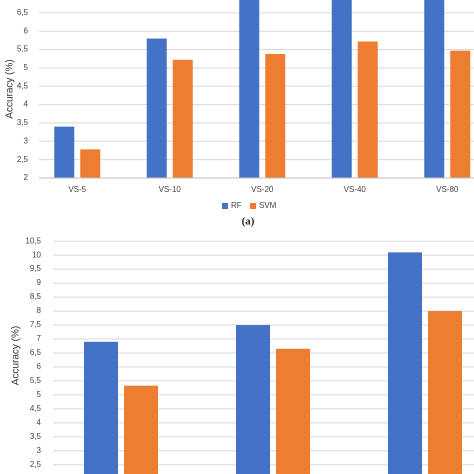 This screenshot has height=474, width=474. What do you see at coordinates (262, 189) in the screenshot?
I see `x-tick-label: VS-20` at bounding box center [262, 189].